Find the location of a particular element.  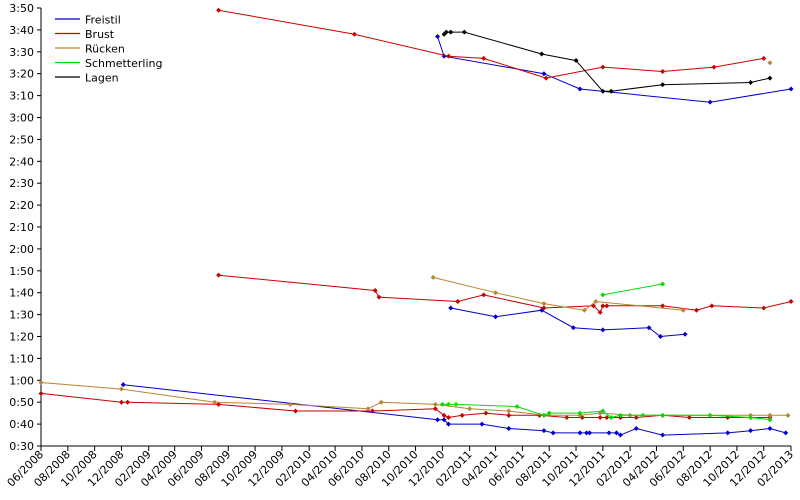

y-tick-label: 3:10 is located at coordinates (21, 96).